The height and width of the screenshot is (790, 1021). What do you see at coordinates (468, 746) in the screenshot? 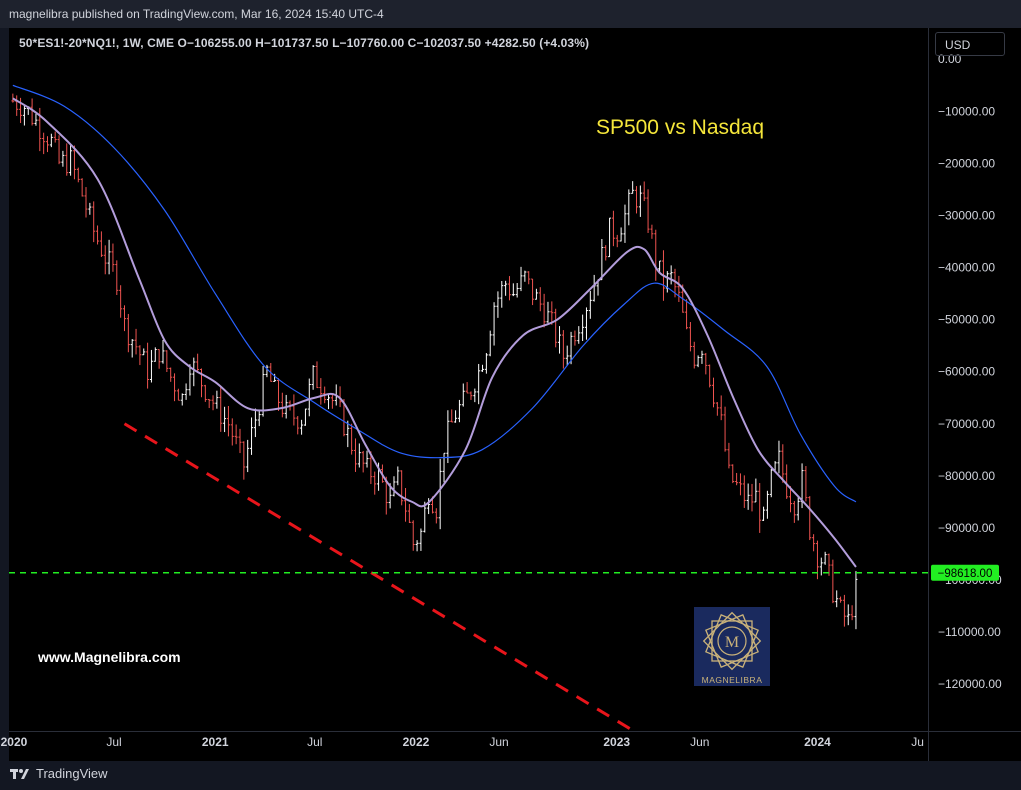
I see `time-axis` at bounding box center [468, 746].